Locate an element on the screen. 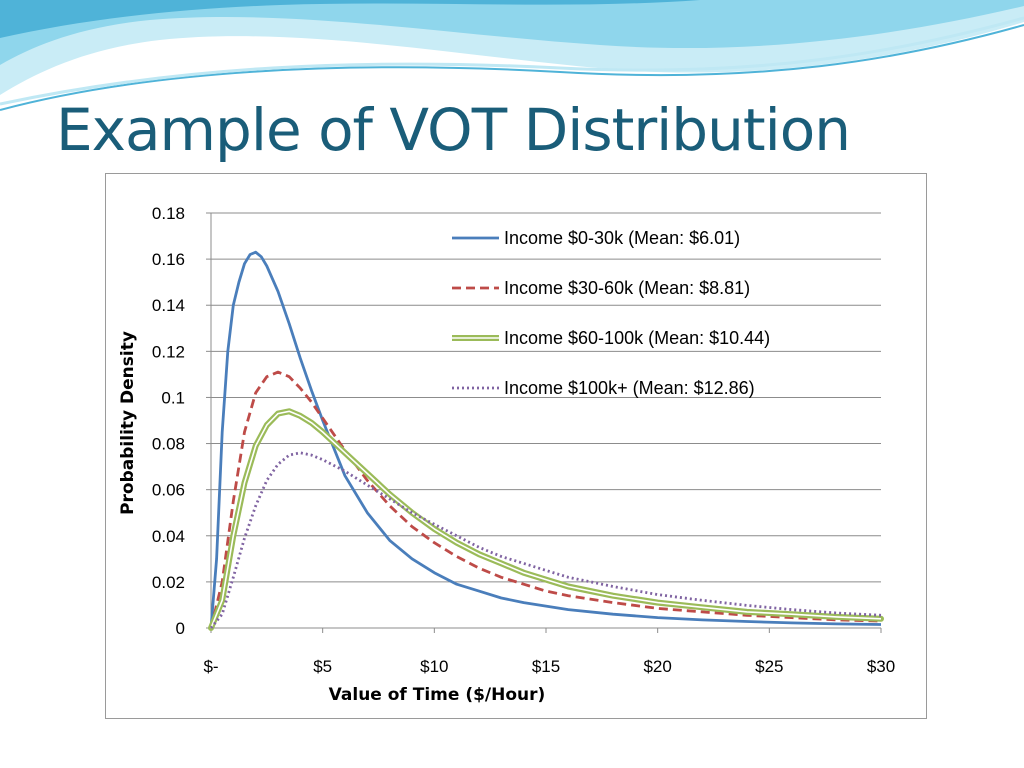  legend-label: Income $60-100k (Mean: $10.44) is located at coordinates (637, 338).